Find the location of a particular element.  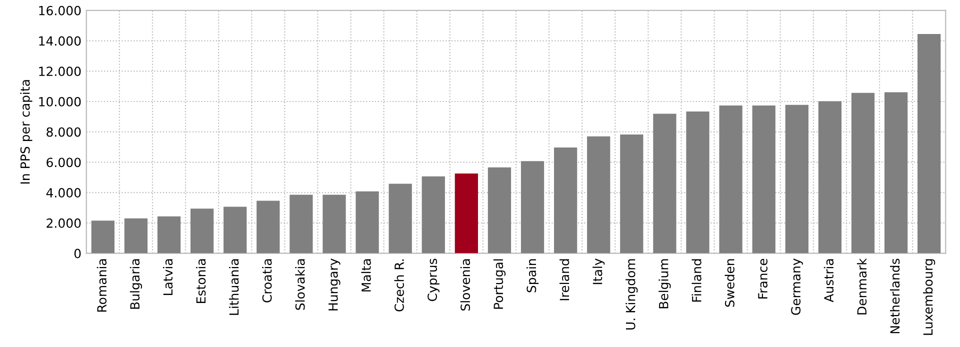

x-tick-label: Cyprus is located at coordinates (434, 280).